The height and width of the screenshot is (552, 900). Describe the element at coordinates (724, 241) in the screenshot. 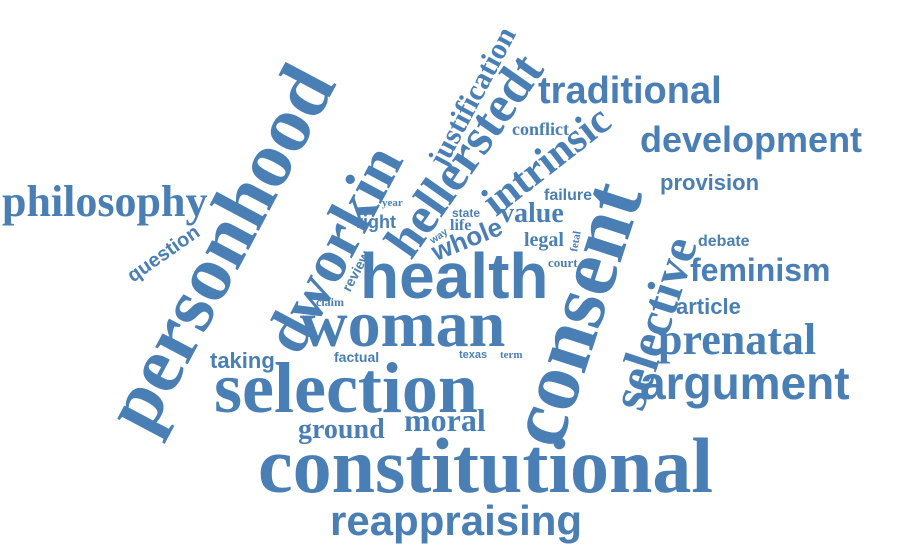

I see `word-debate: debate` at that location.